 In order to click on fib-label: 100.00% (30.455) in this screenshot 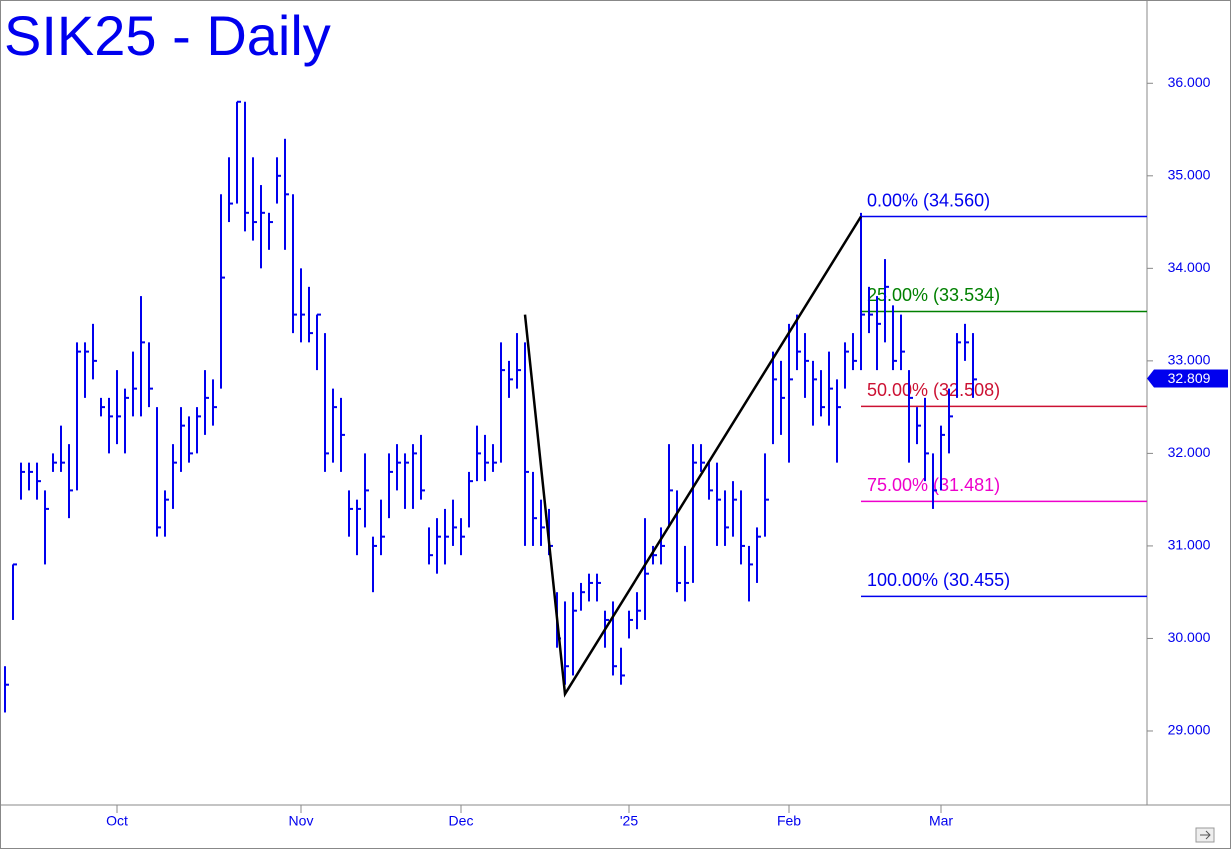, I will do `click(938, 580)`.